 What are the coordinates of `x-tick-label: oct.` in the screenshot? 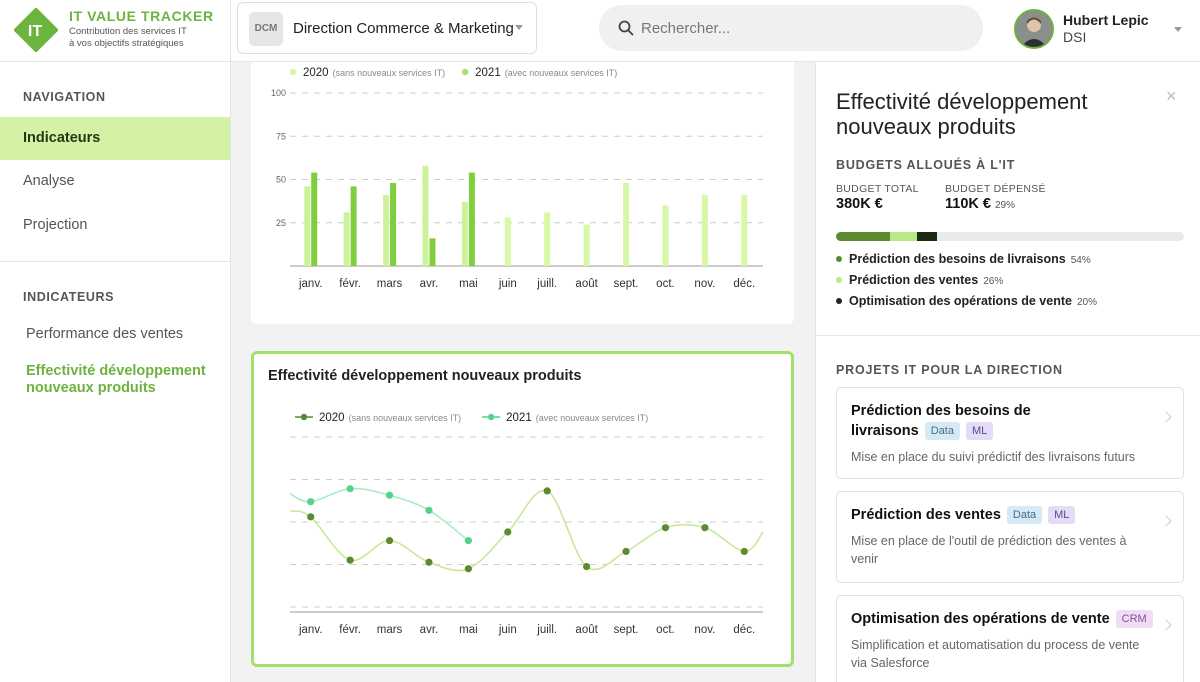 It's located at (665, 630).